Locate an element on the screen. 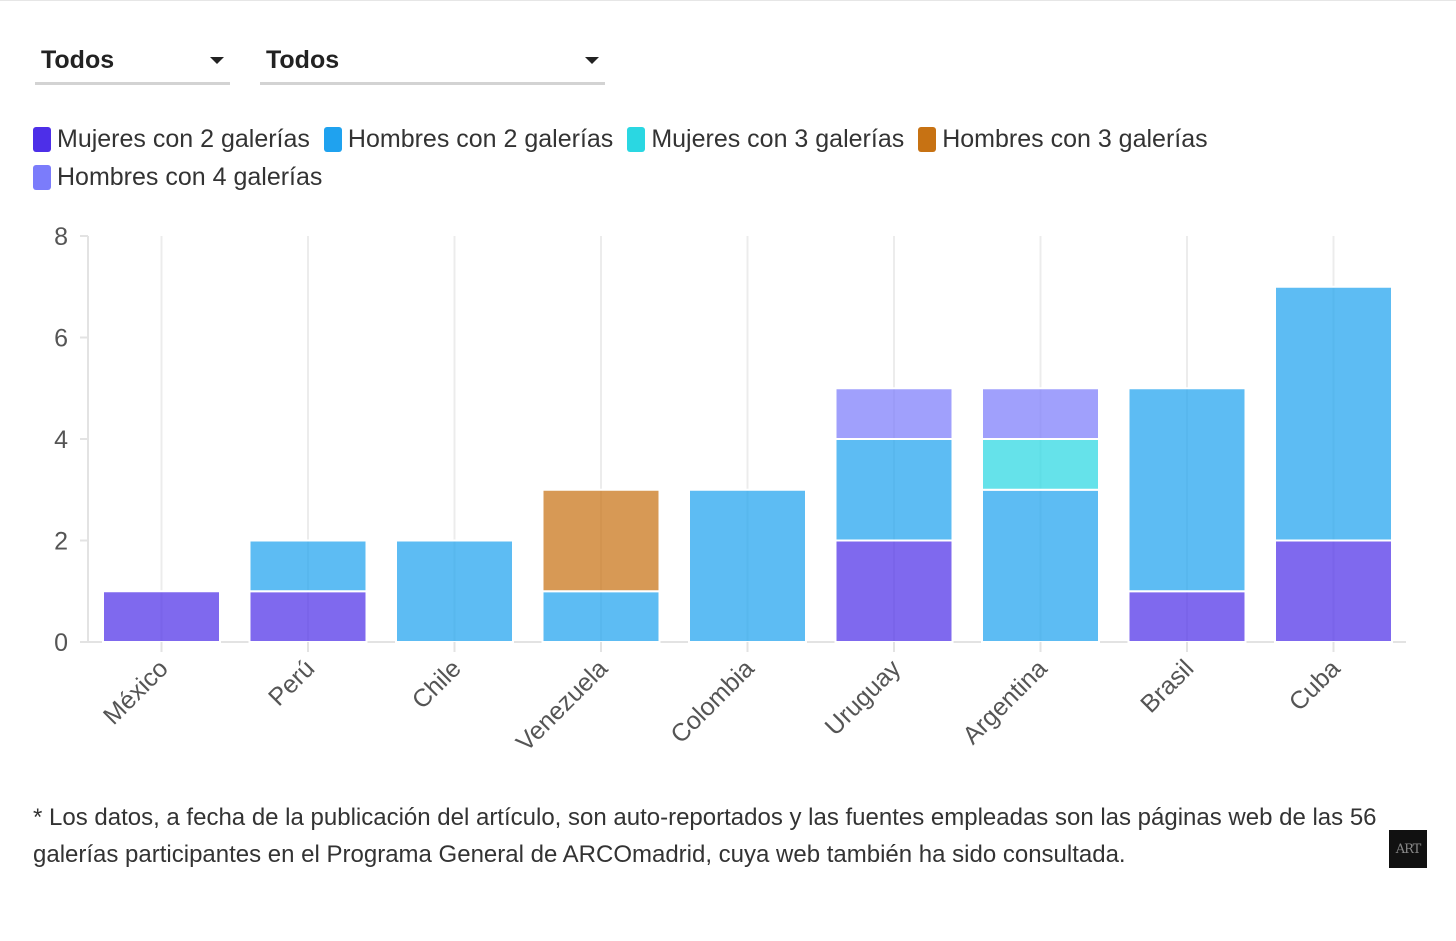 Image resolution: width=1456 pixels, height=941 pixels. y-tick-label: 6 is located at coordinates (61, 339).